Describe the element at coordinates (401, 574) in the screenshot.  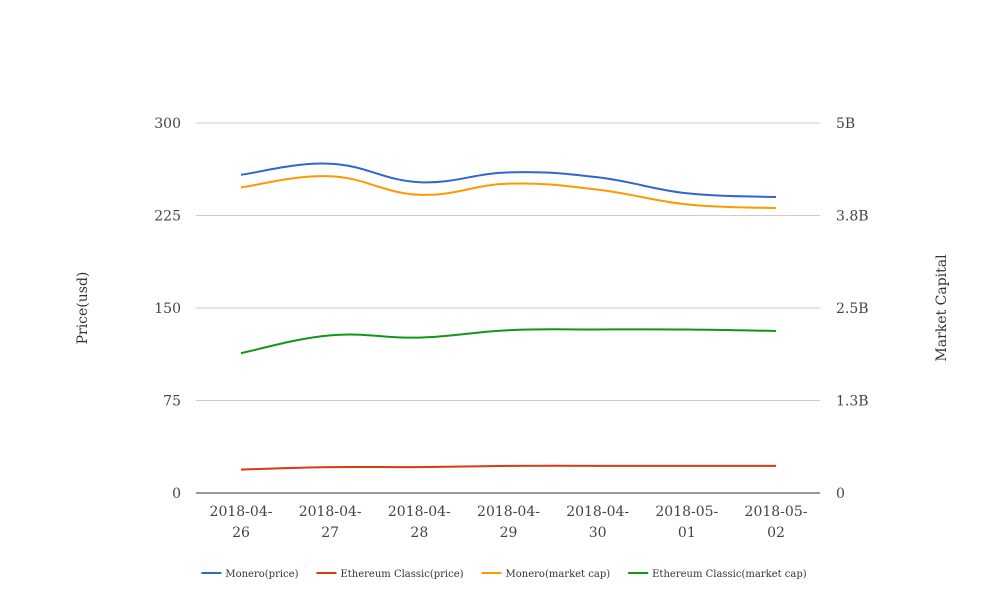
I see `legend-label: Ethereum Classic(price)` at that location.